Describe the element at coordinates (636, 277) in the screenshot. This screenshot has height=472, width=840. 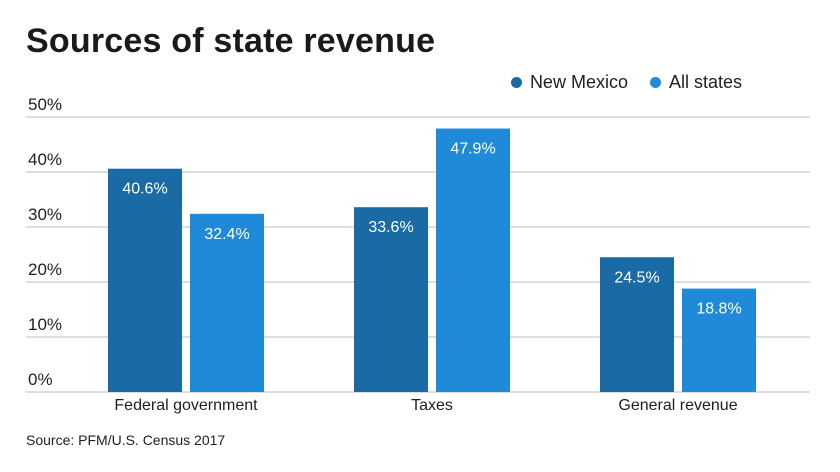
I see `data-label: 24.5%` at that location.